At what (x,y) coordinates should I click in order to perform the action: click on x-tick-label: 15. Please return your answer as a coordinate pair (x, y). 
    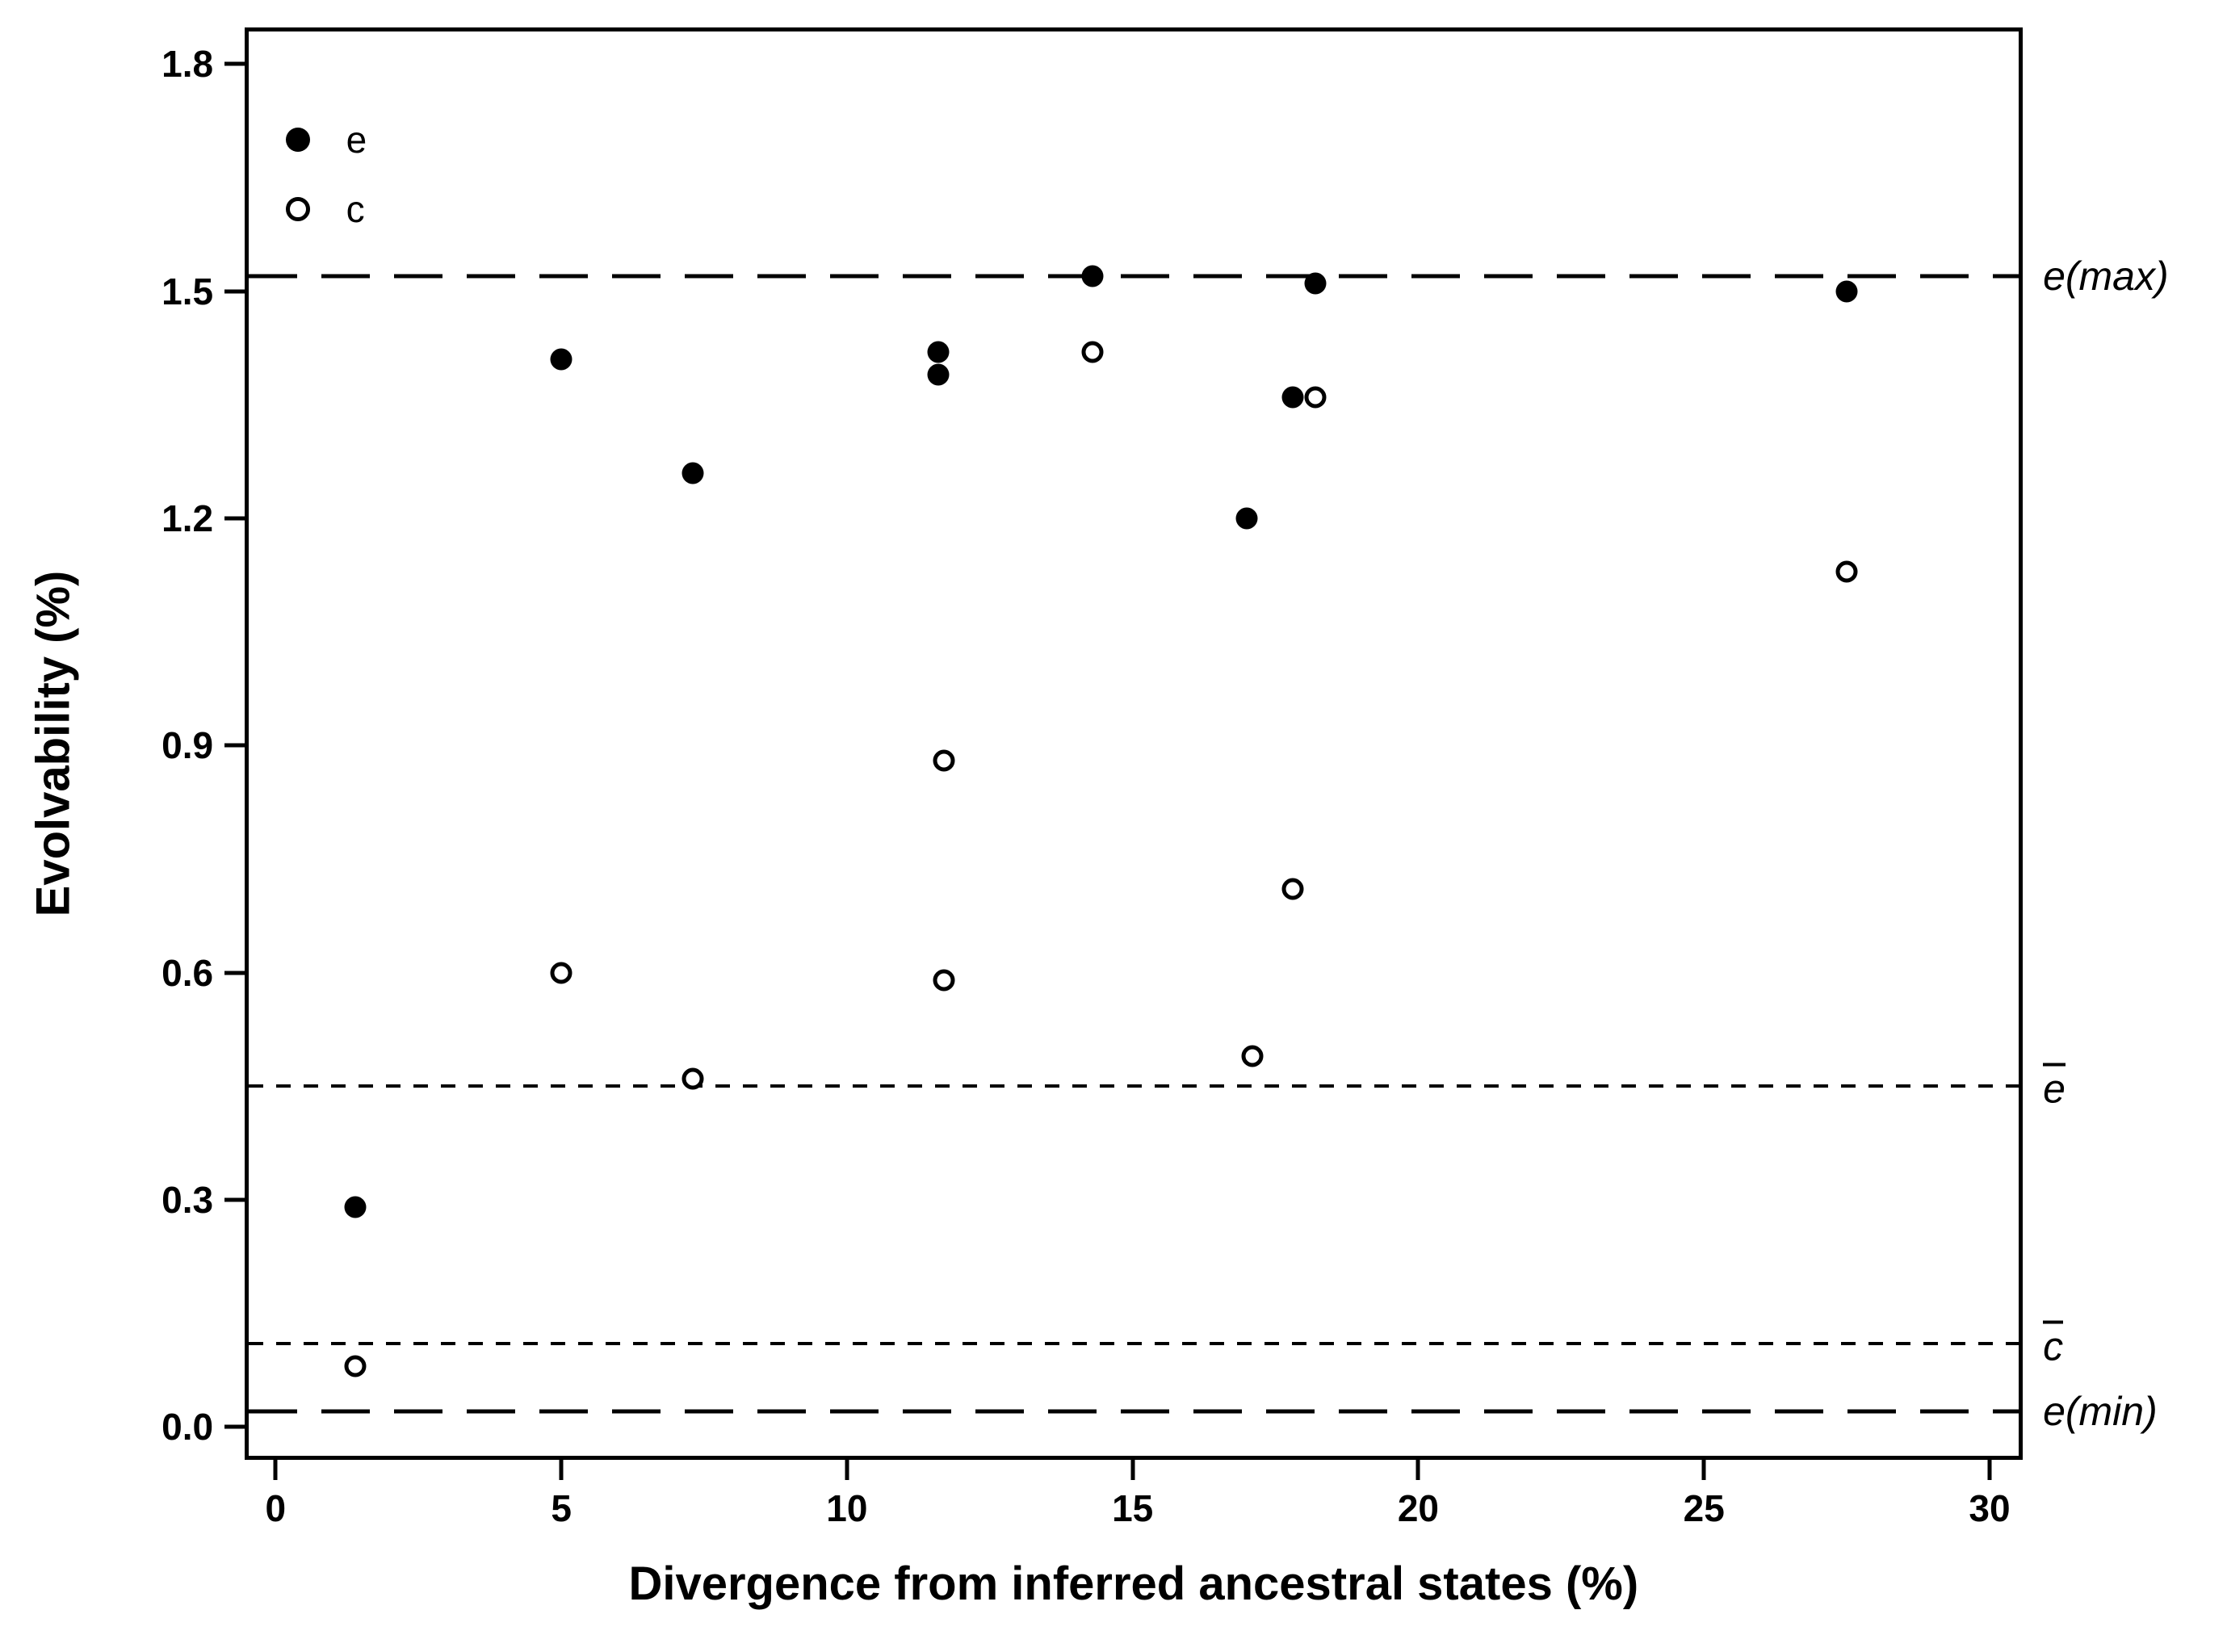
    Looking at the image, I should click on (1133, 1507).